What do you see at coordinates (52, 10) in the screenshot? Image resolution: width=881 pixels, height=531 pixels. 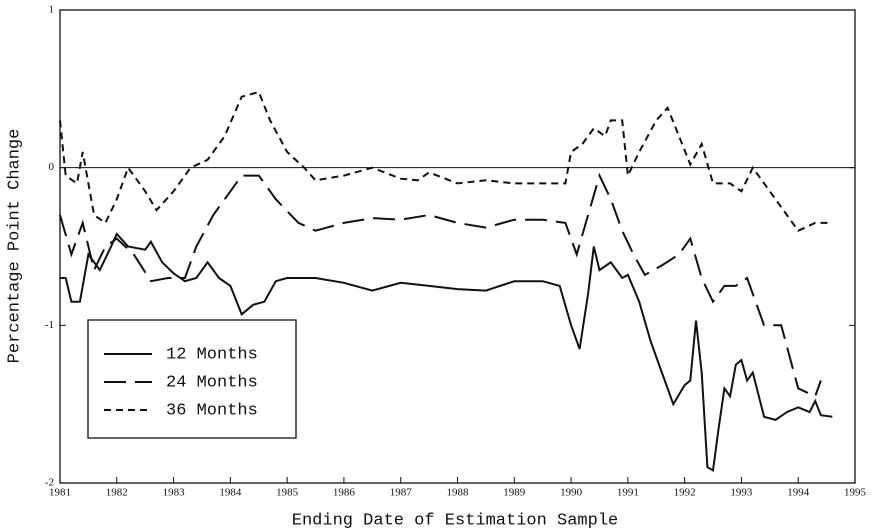 I see `y-tick-label: 1` at bounding box center [52, 10].